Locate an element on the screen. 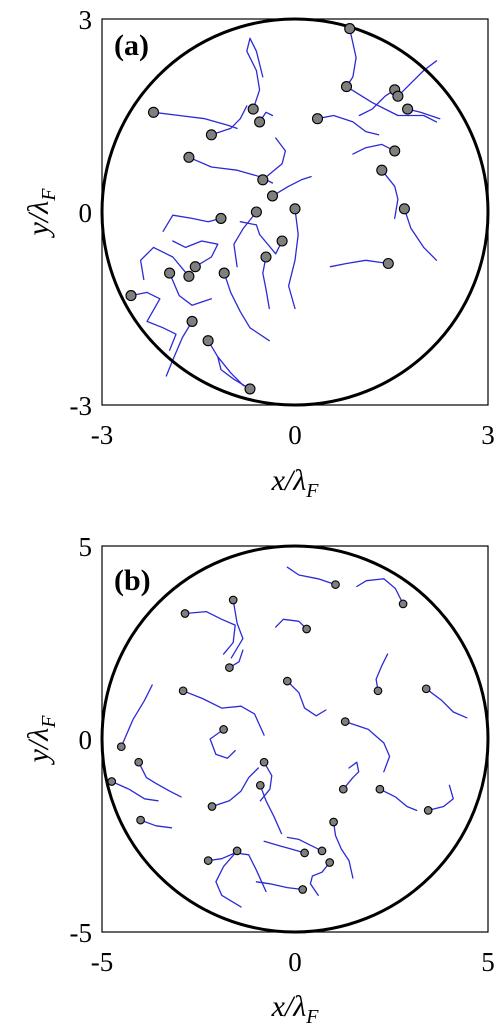  panel-b-ytick-0: -5 is located at coordinates (81, 933).